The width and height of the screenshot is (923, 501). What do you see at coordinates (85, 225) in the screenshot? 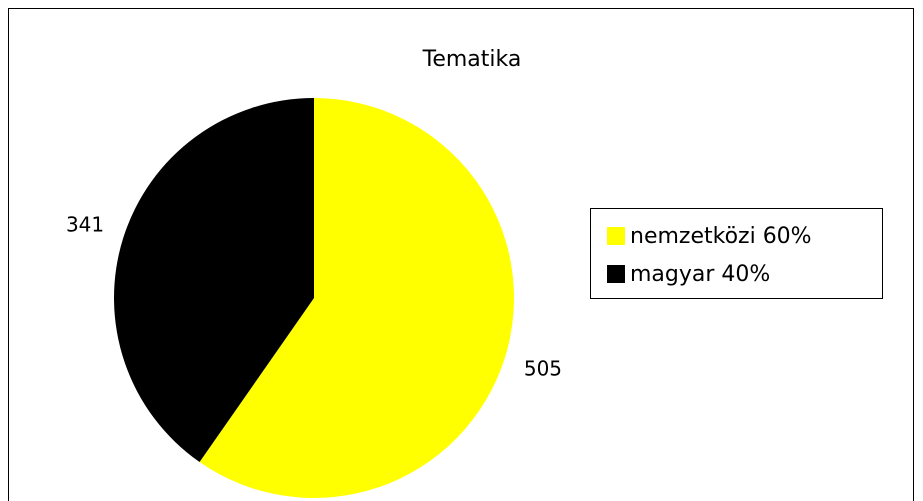
I see `data-label: 341` at bounding box center [85, 225].